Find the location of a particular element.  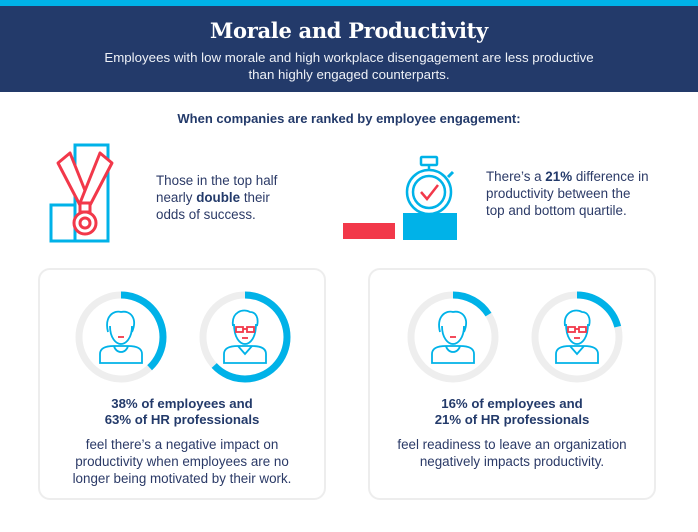

stat-line: There’s a 21% difference in is located at coordinates (567, 176).